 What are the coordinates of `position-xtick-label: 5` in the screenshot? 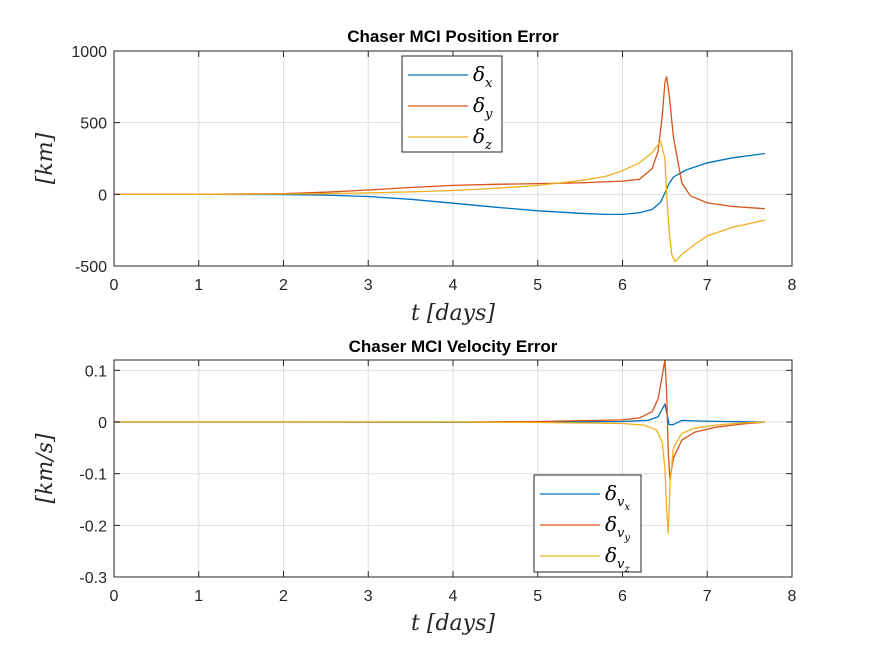 It's located at (537, 285).